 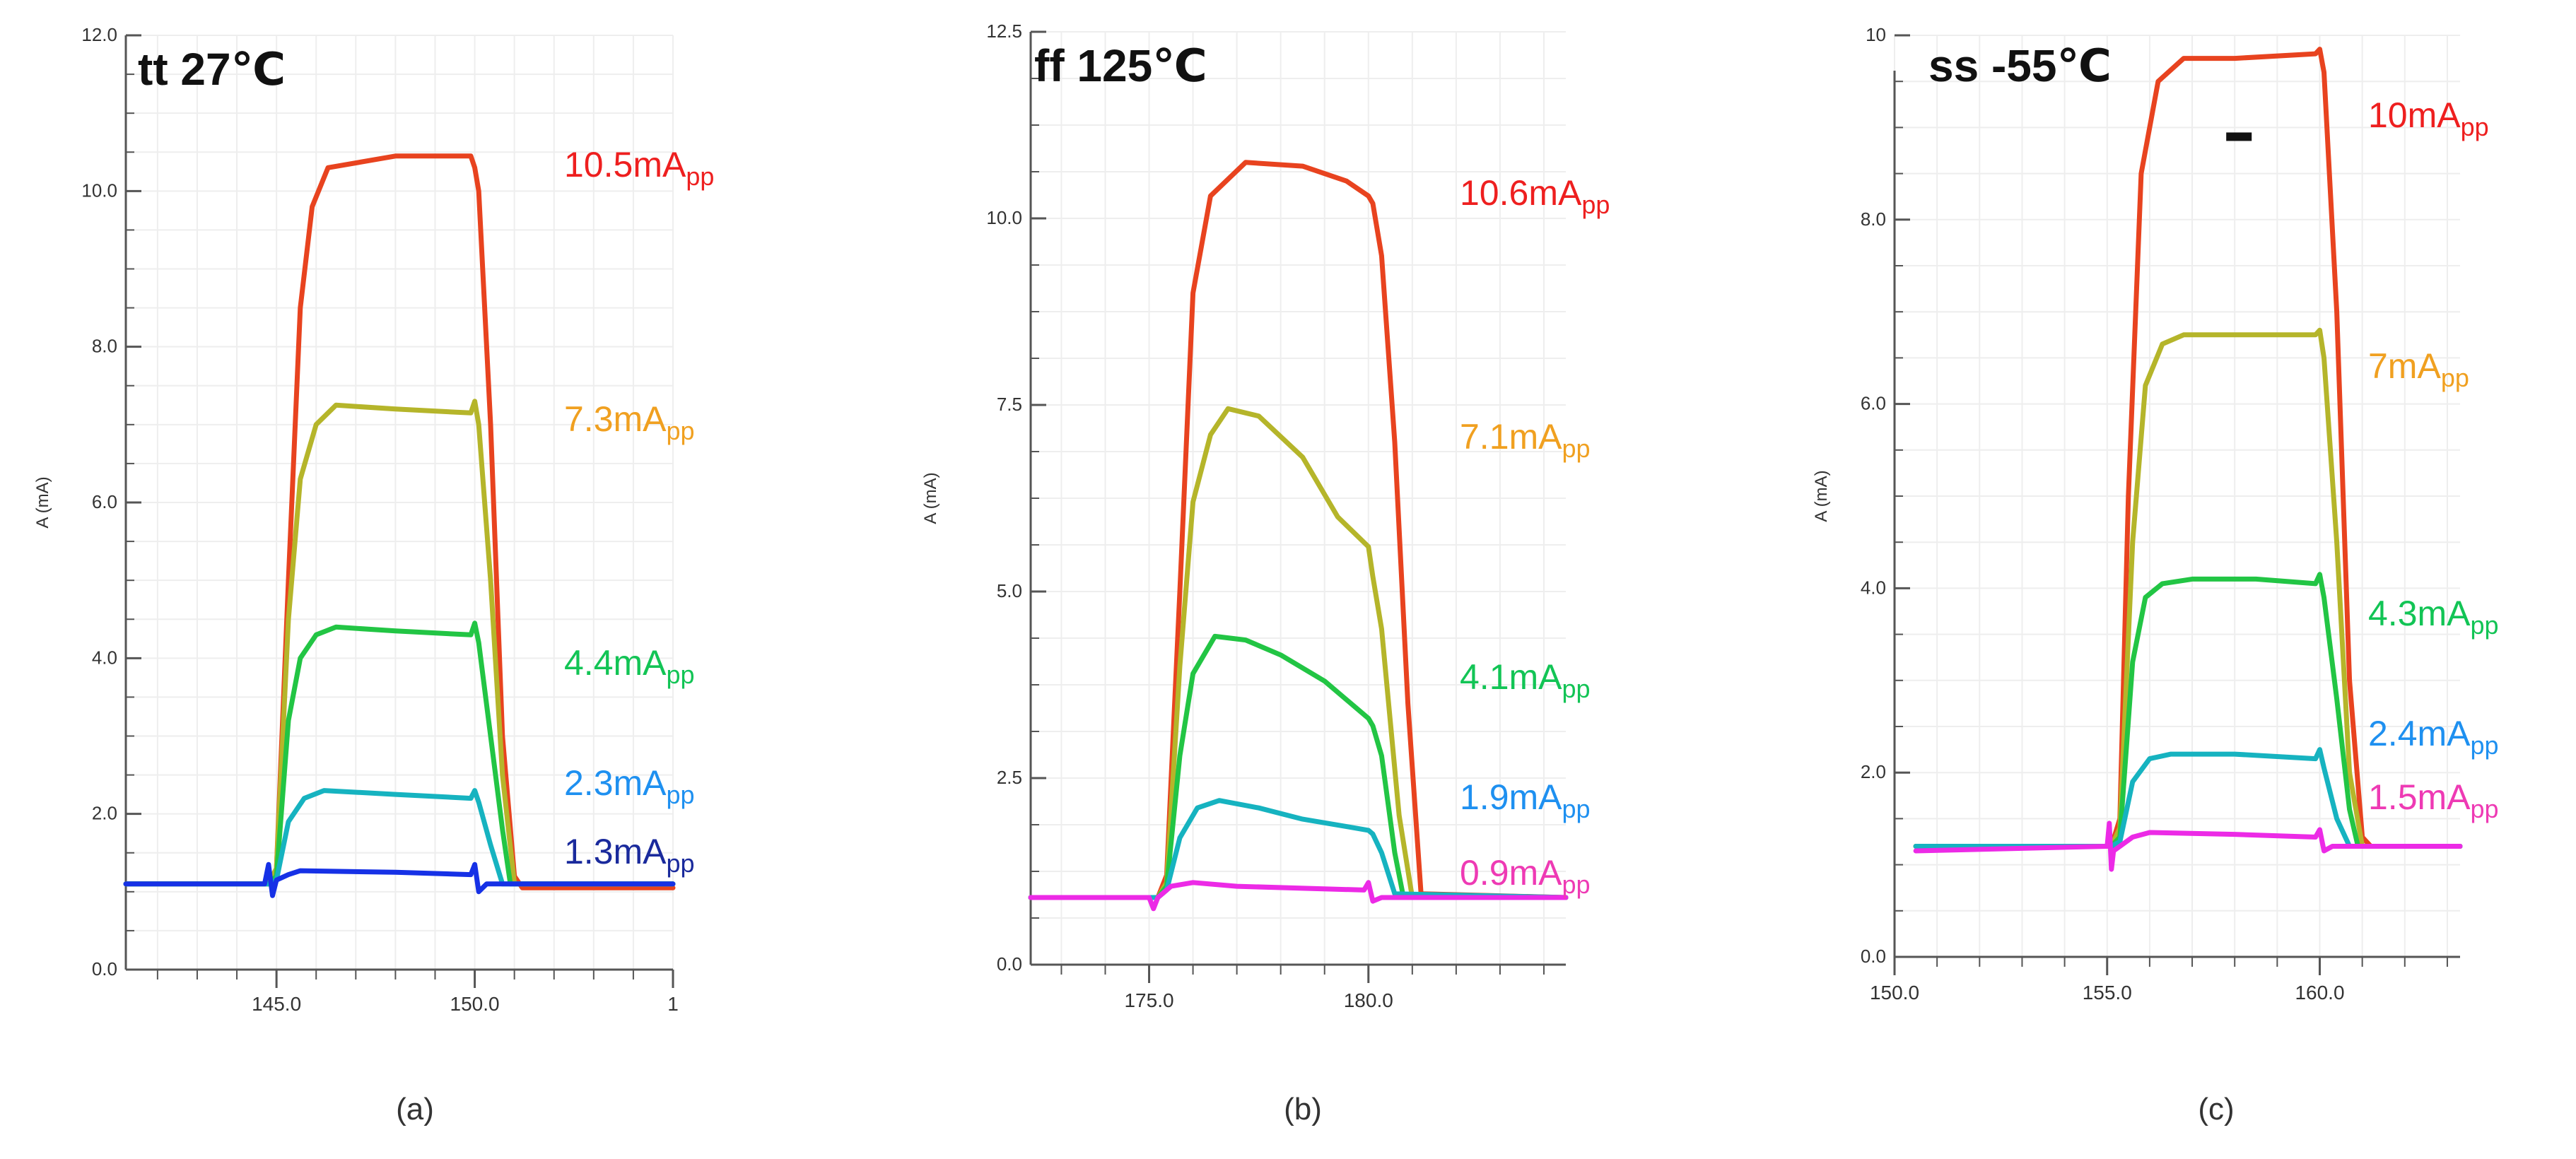 What do you see at coordinates (2428, 118) in the screenshot?
I see `value-label: 10mApp` at bounding box center [2428, 118].